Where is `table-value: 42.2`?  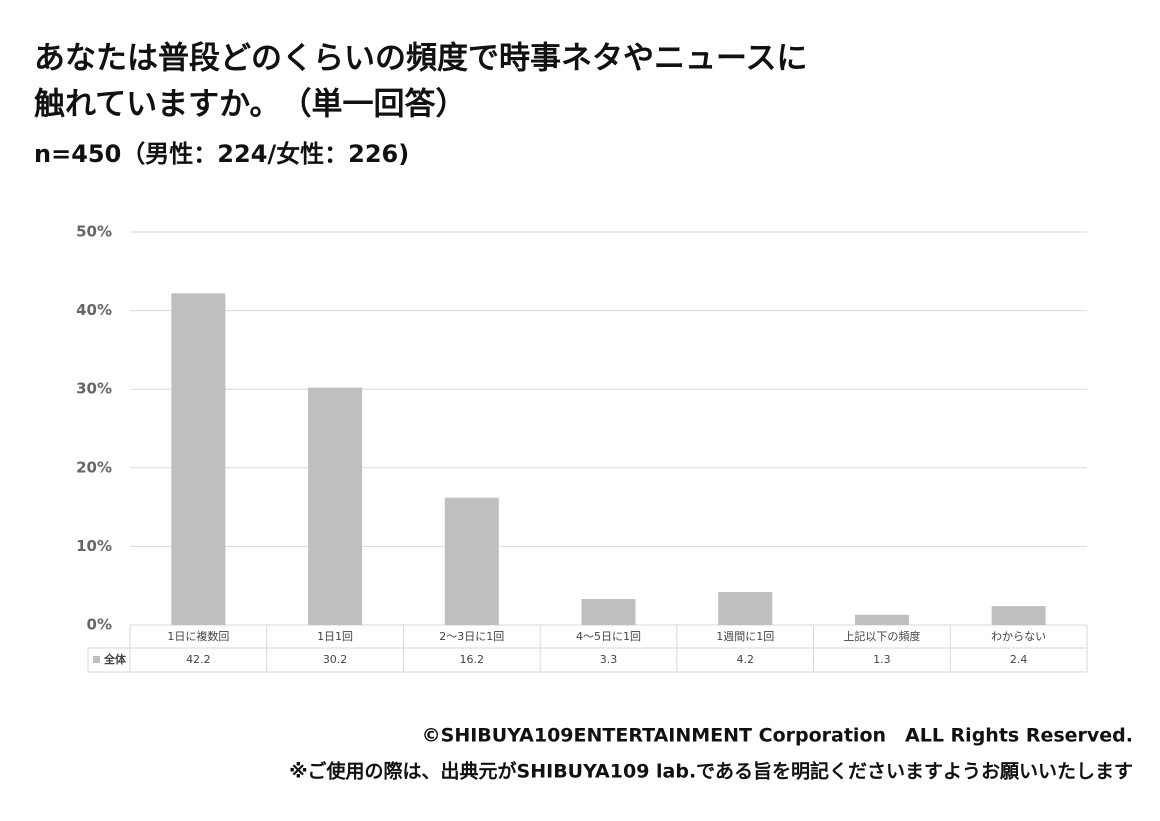
table-value: 42.2 is located at coordinates (198, 659).